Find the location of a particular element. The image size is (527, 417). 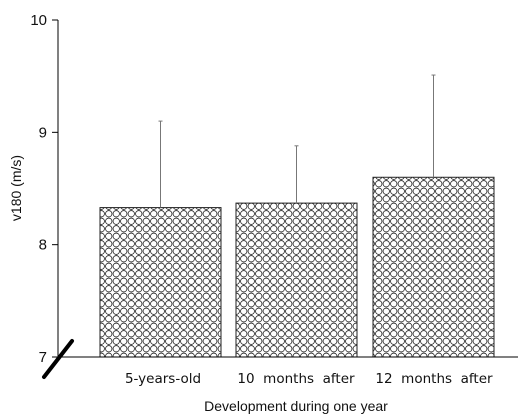

x-axis-title: Development during one year is located at coordinates (296, 406).